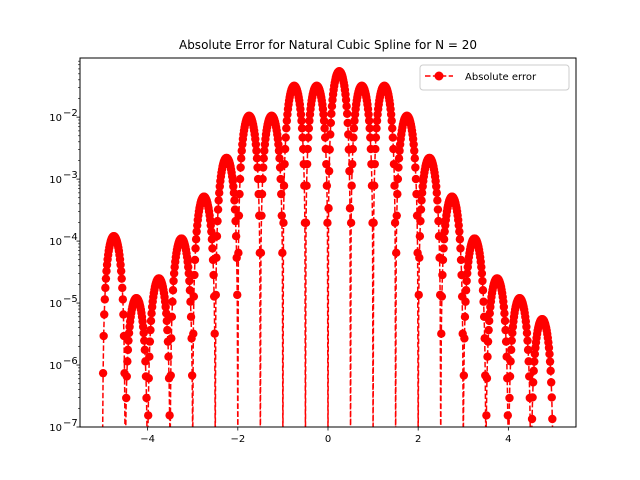  Describe the element at coordinates (147, 439) in the screenshot. I see `x-tick-label: −4` at that location.